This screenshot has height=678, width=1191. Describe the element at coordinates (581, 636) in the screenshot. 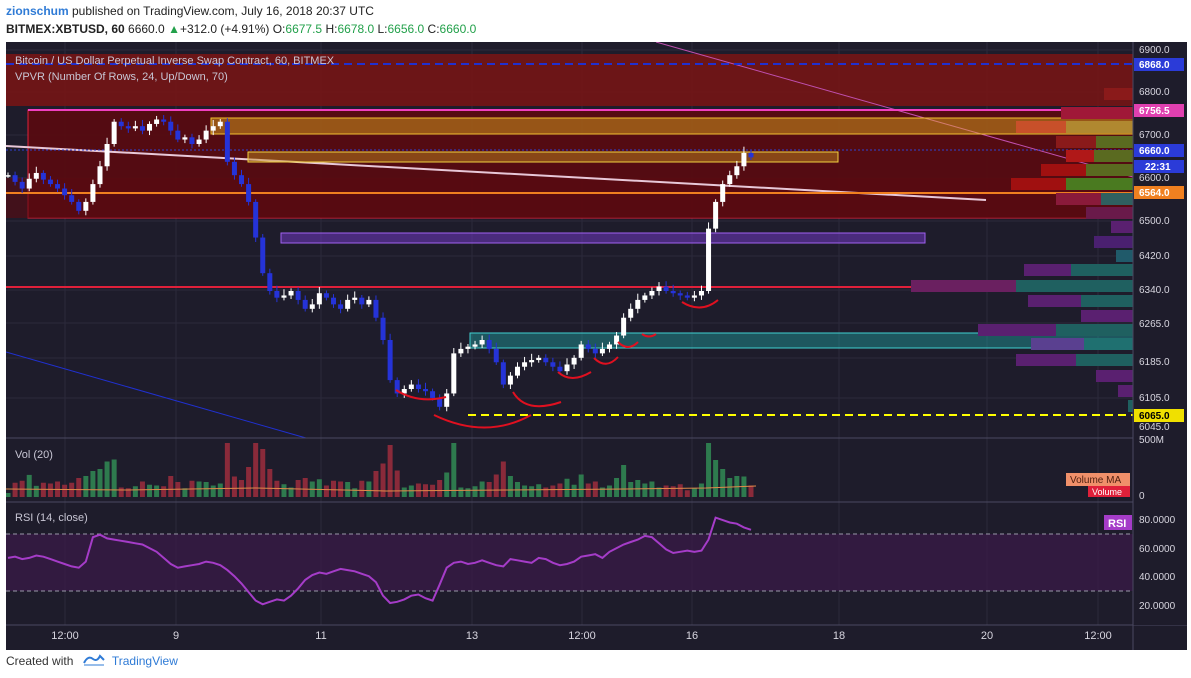

I see `time-axis: 12:00 9 11 13 12:00 16 18 20 12:00` at that location.